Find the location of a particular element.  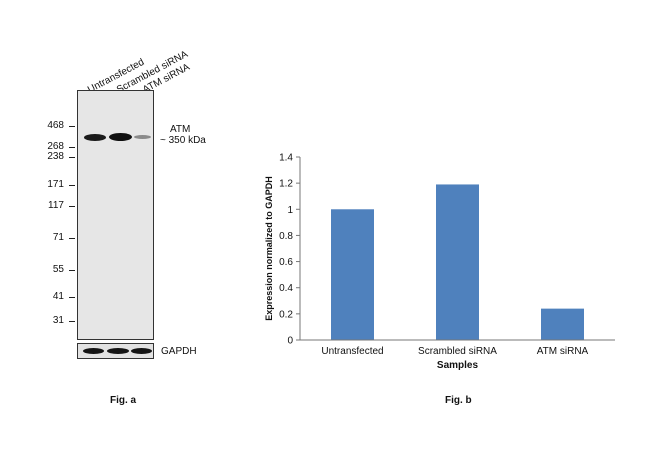

mw-marker-41: 41 is located at coordinates (58, 296).